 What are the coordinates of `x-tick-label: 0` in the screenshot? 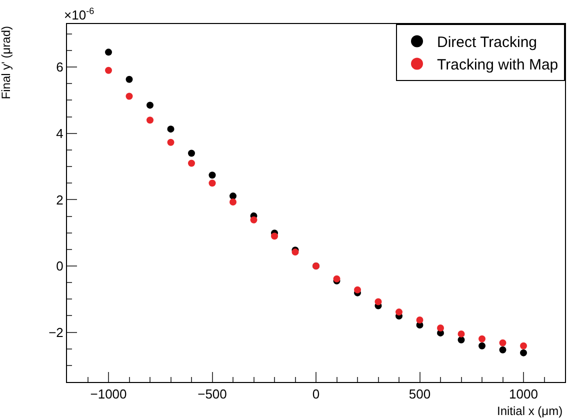 It's located at (316, 394).